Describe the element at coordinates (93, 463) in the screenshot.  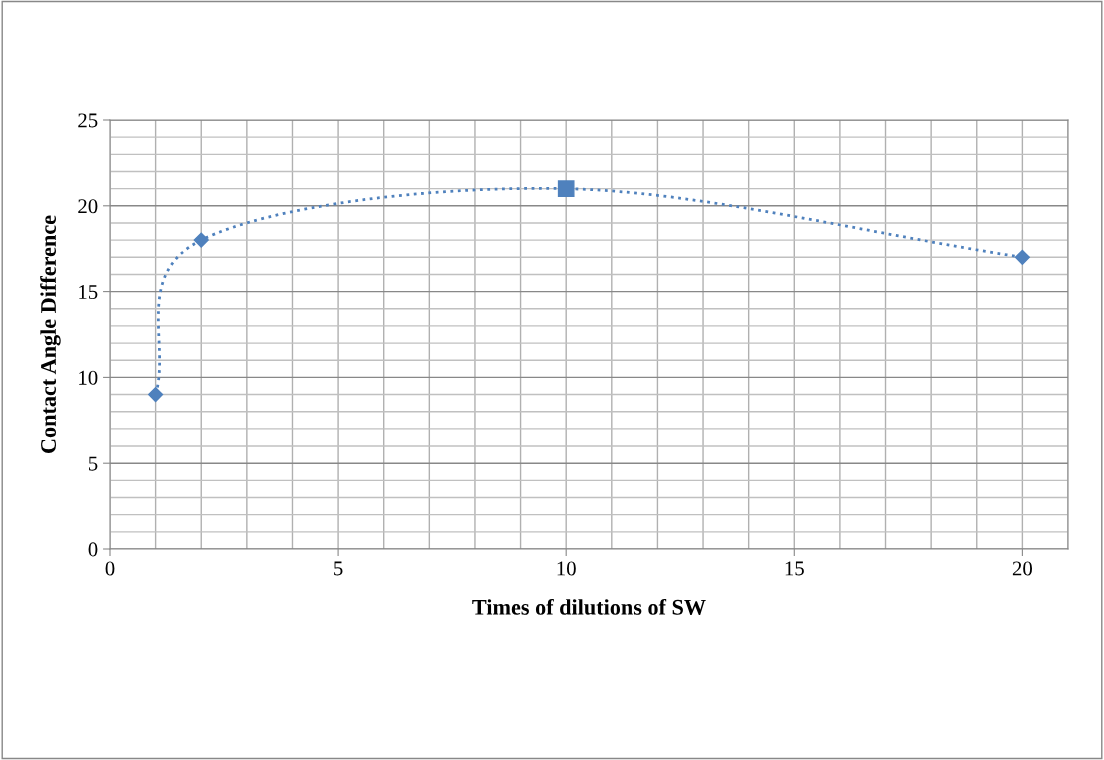
I see `y-tick-label: 5` at that location.